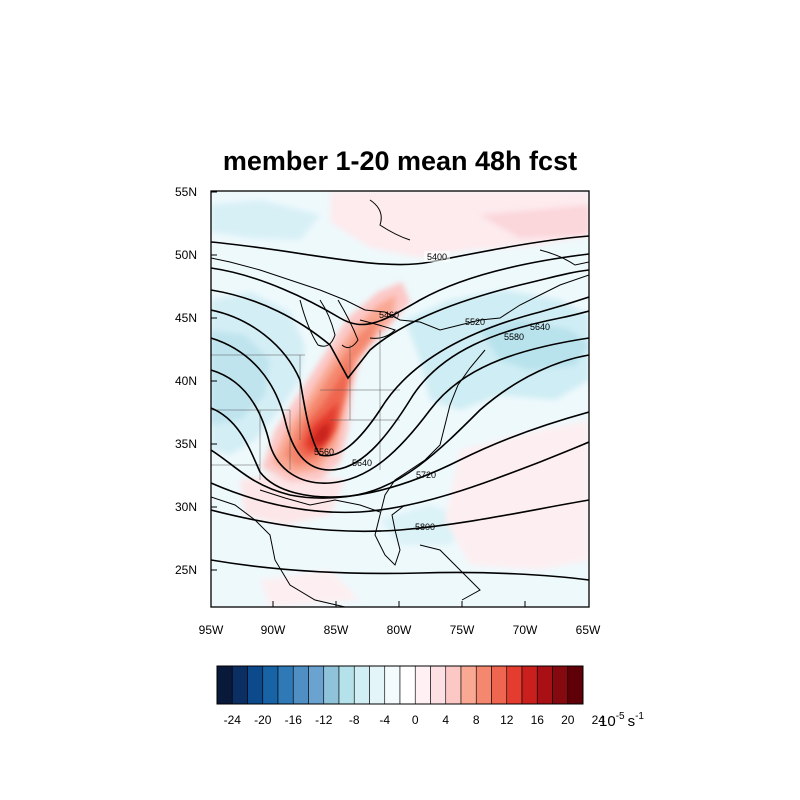 The image size is (800, 800). What do you see at coordinates (294, 720) in the screenshot?
I see `colorbar-tick-label: -16` at bounding box center [294, 720].